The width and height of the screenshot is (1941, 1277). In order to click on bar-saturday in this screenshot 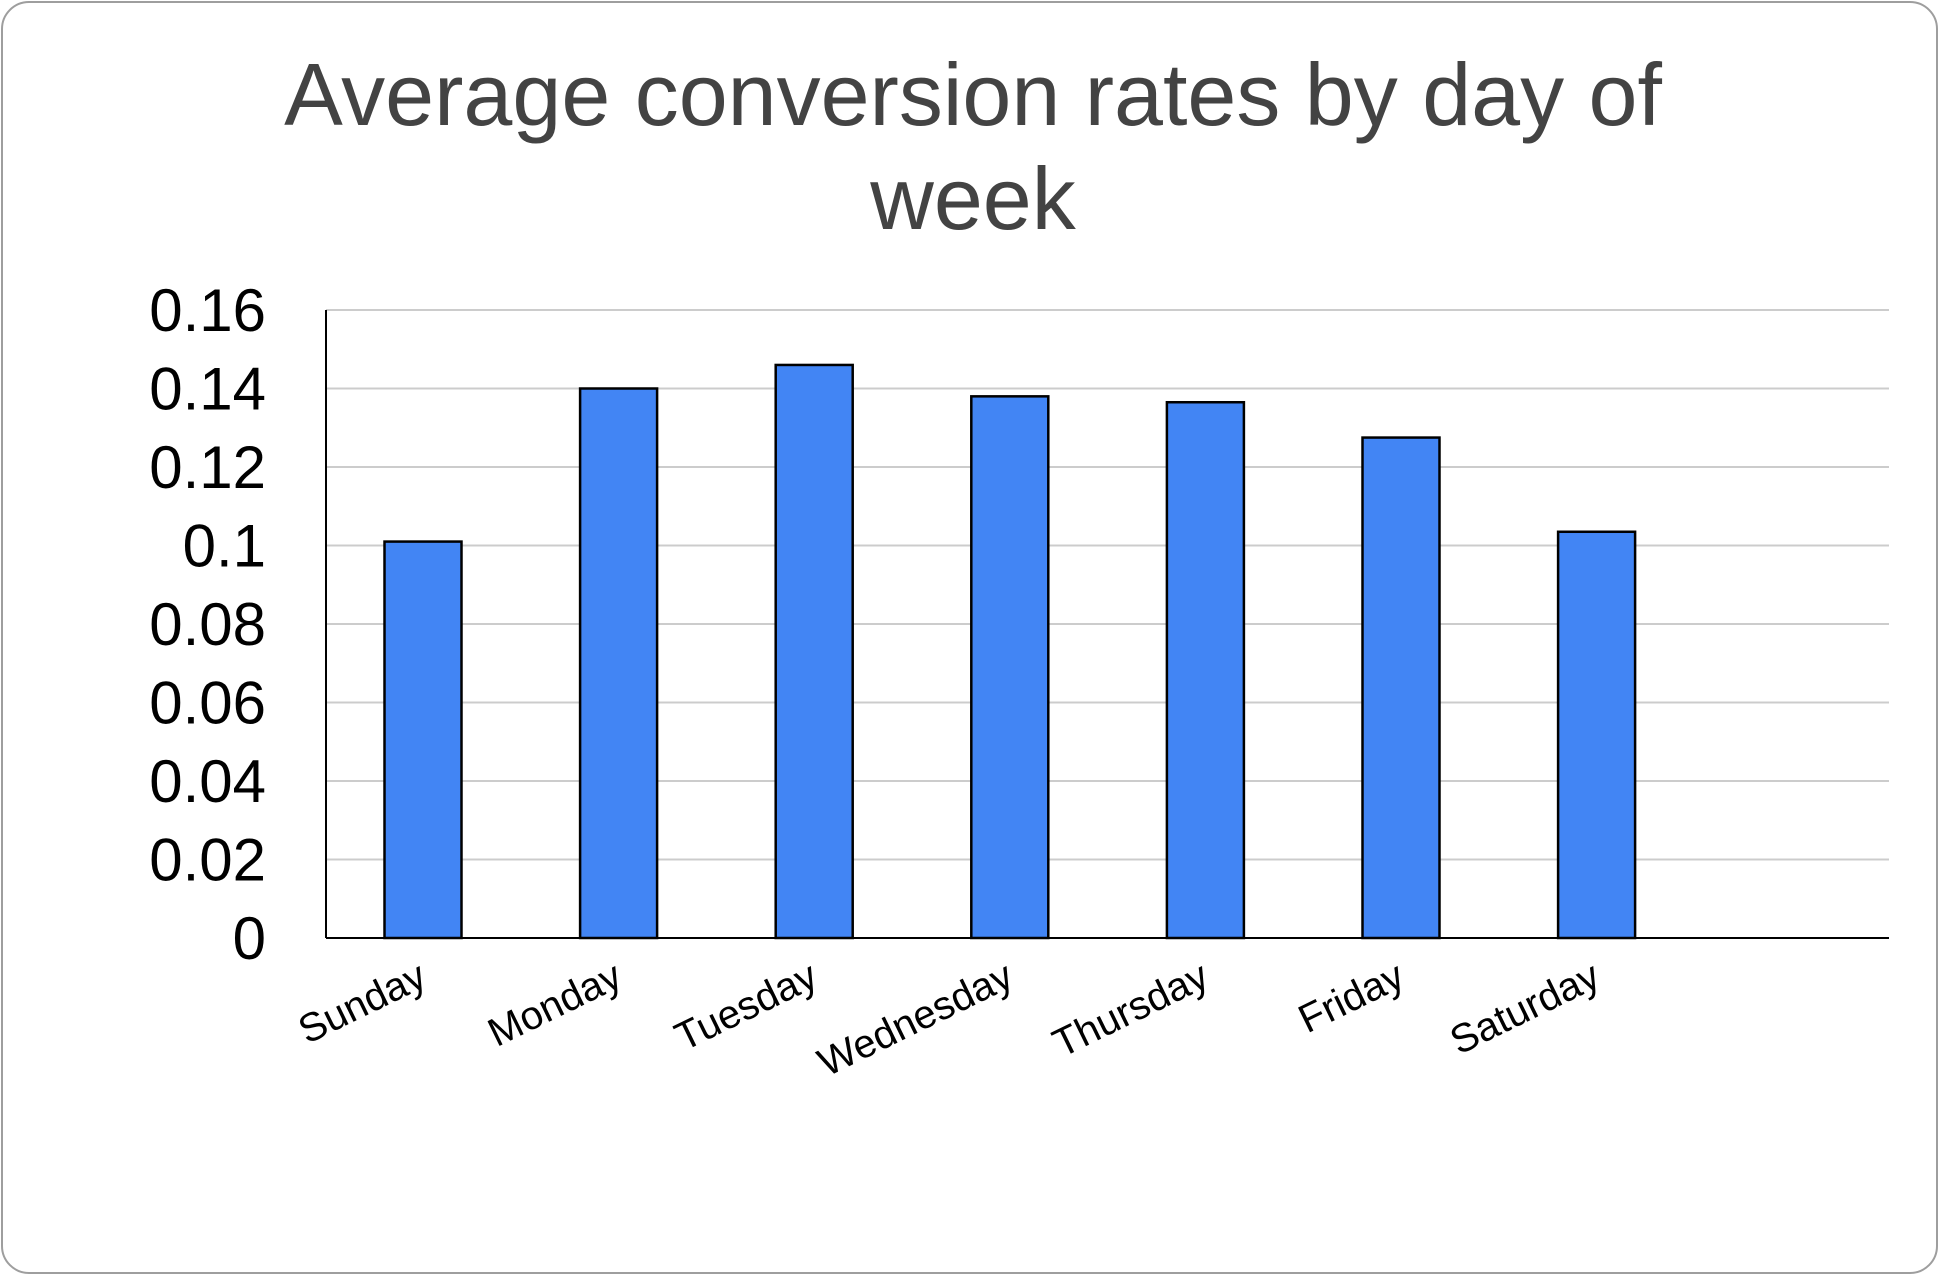, I will do `click(1596, 735)`.